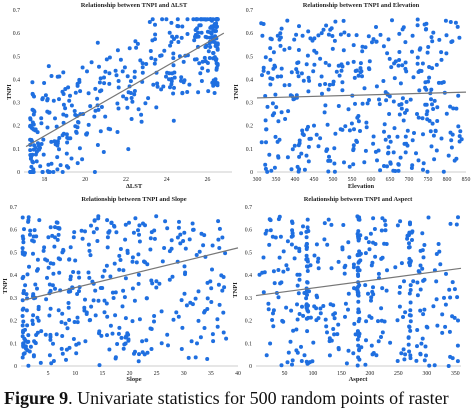  Describe the element at coordinates (167, 180) in the screenshot. I see `x-tick-label: 24` at that location.